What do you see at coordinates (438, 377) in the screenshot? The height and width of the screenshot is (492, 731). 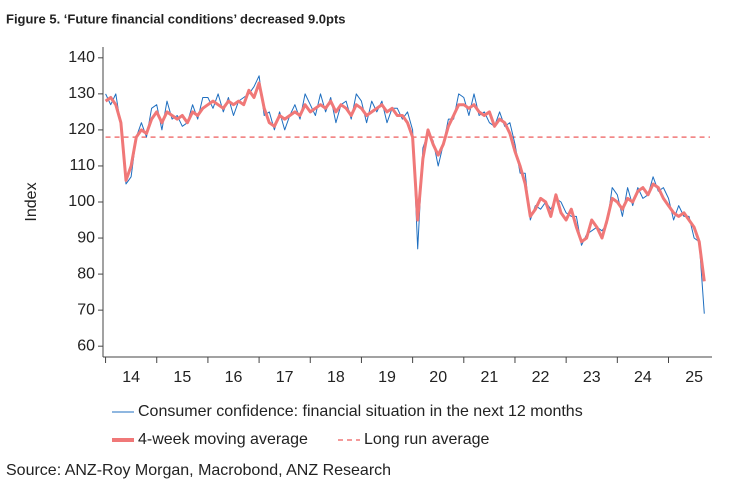 I see `x-tick-label: 20` at bounding box center [438, 377].